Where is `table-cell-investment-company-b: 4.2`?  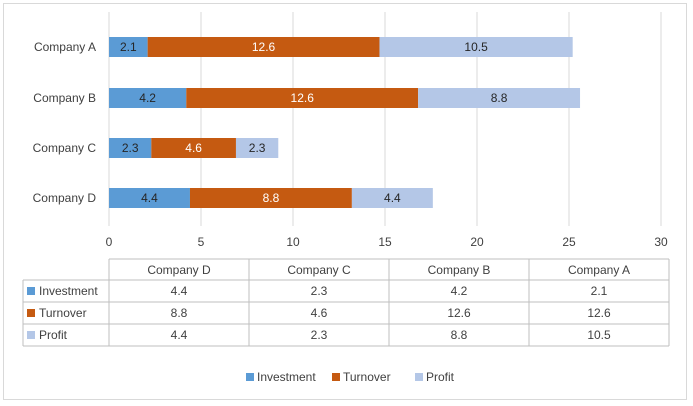
table-cell-investment-company-b: 4.2 is located at coordinates (459, 291).